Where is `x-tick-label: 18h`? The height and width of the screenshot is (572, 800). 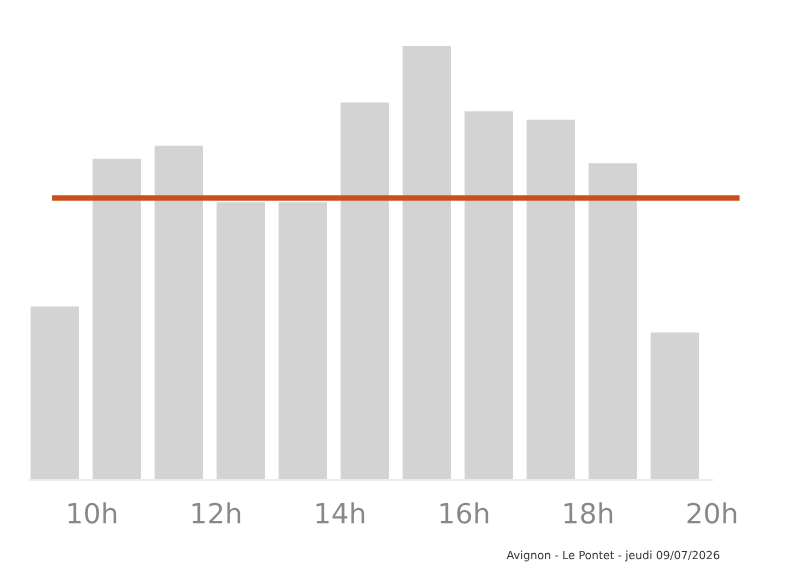
x-tick-label: 18h is located at coordinates (588, 513).